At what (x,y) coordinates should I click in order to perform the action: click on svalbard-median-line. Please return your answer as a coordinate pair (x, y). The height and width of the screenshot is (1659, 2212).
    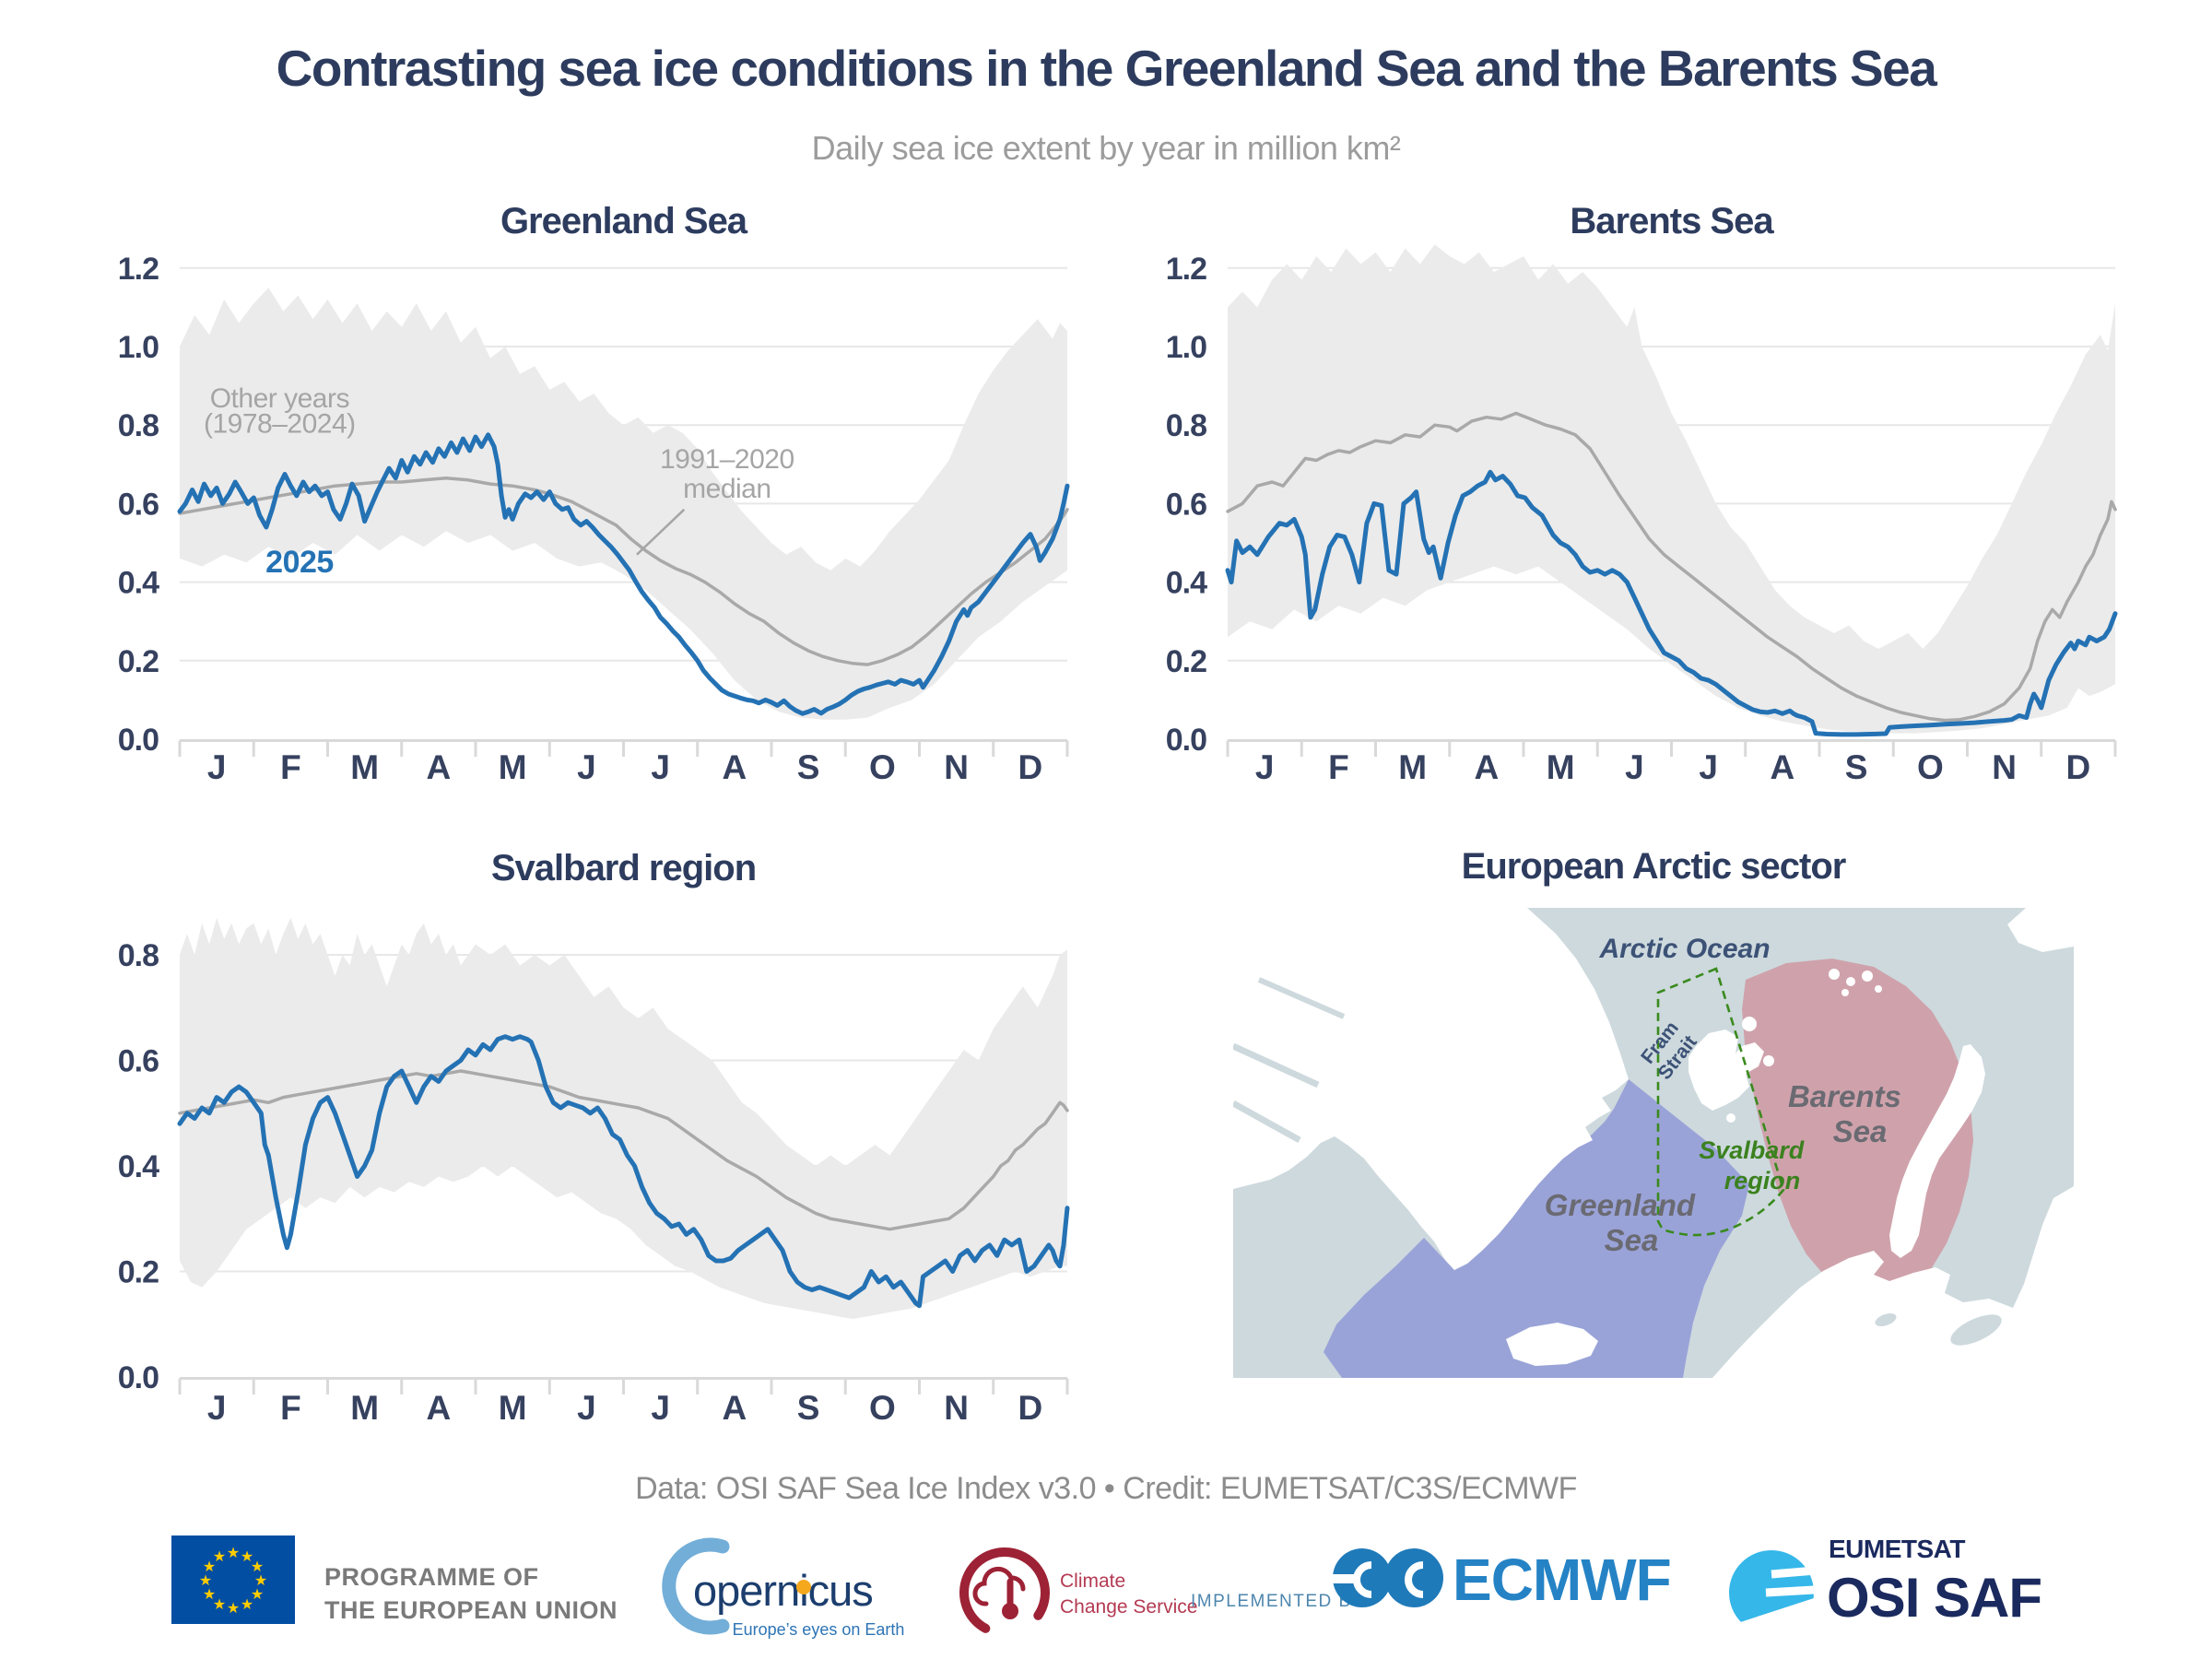
    Looking at the image, I should click on (623, 1150).